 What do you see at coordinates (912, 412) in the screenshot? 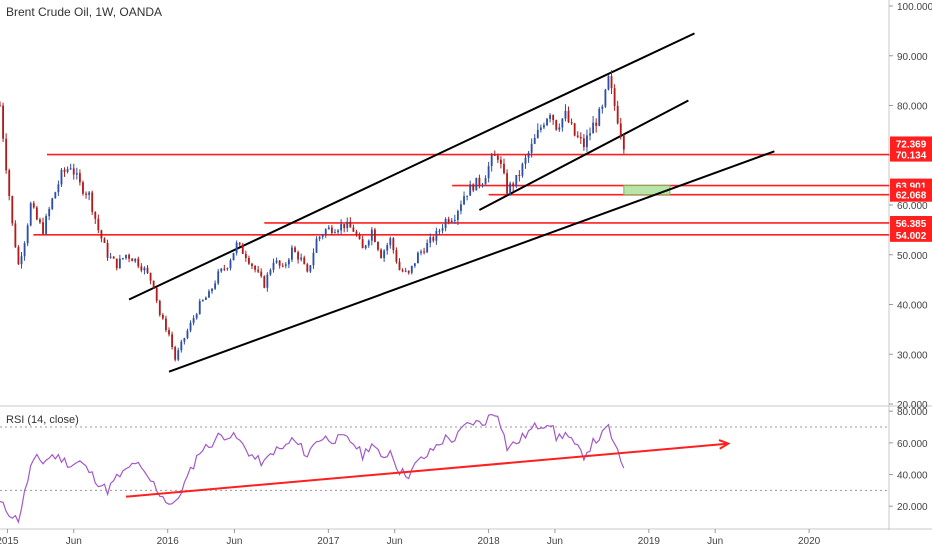
I see `rsi-tick-label: 80.000` at bounding box center [912, 412].